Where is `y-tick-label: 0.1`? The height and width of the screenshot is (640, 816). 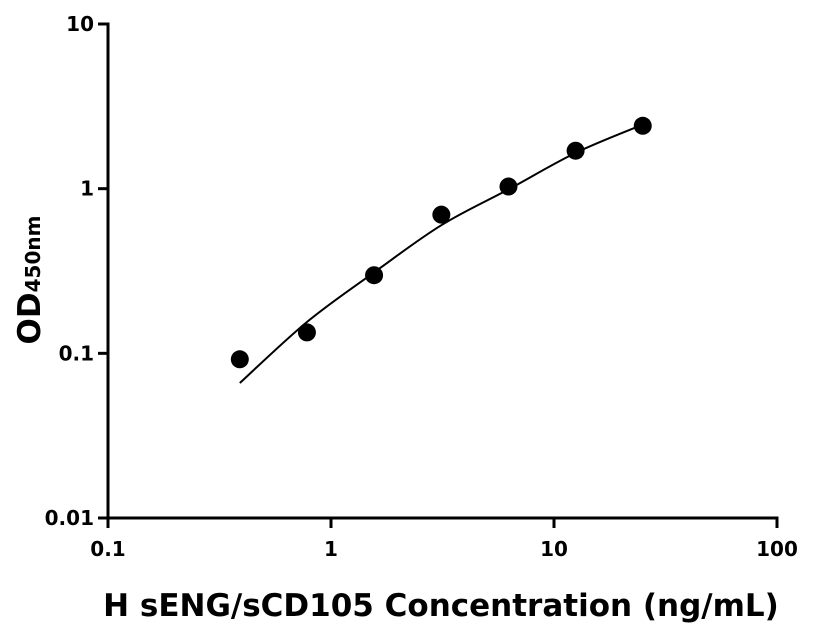
y-tick-label: 0.1 is located at coordinates (76, 353).